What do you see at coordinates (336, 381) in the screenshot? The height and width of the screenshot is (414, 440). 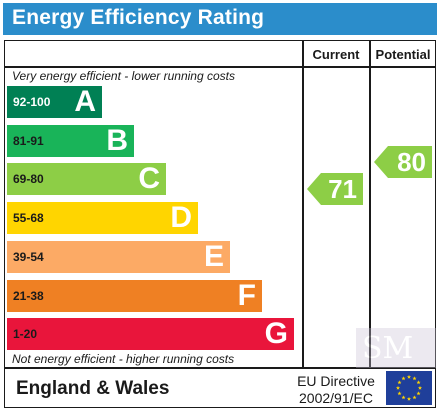 I see `directive-line-1: EU Directive` at bounding box center [336, 381].